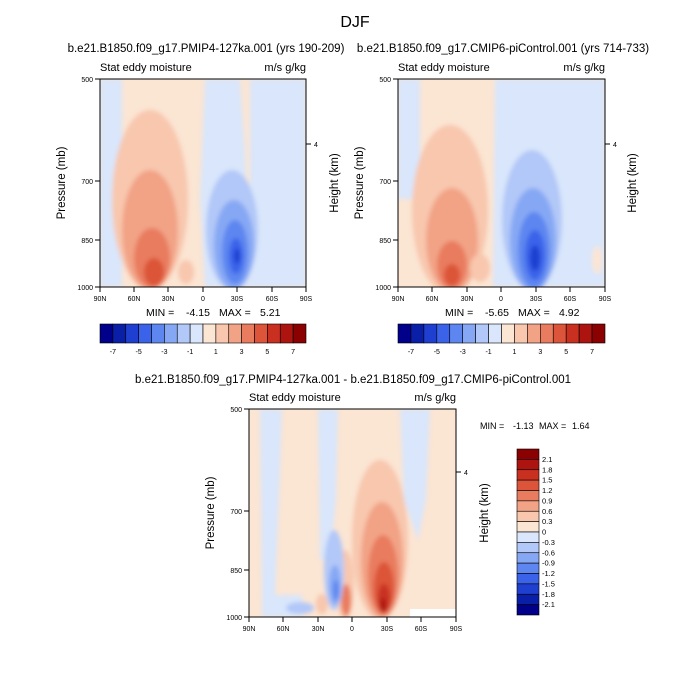 This screenshot has height=700, width=700. What do you see at coordinates (352, 629) in the screenshot?
I see `diff-x-tick-0: 0` at bounding box center [352, 629].